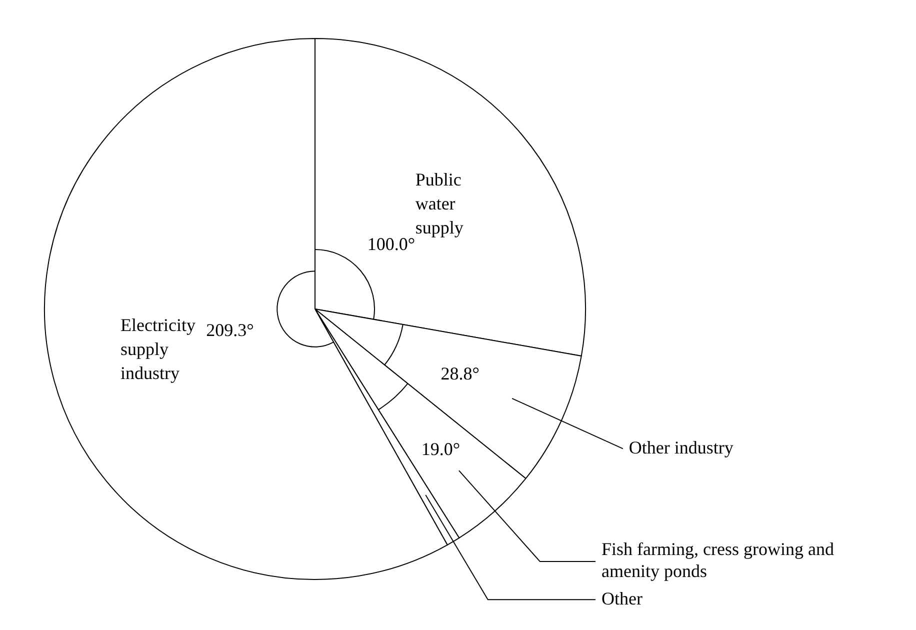  Describe the element at coordinates (440, 448) in the screenshot. I see `data-label: 19.0°` at that location.